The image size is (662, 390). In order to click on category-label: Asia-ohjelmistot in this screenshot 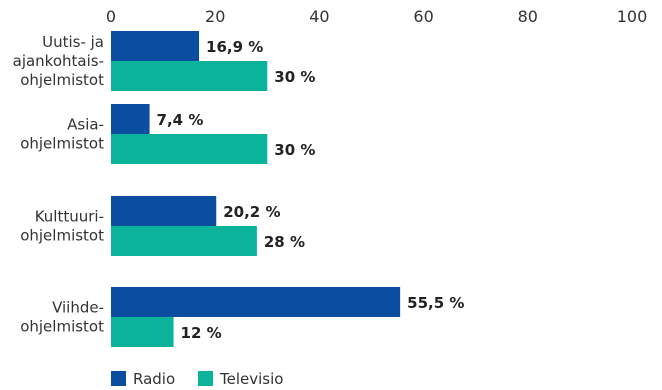, I will do `click(62, 134)`.